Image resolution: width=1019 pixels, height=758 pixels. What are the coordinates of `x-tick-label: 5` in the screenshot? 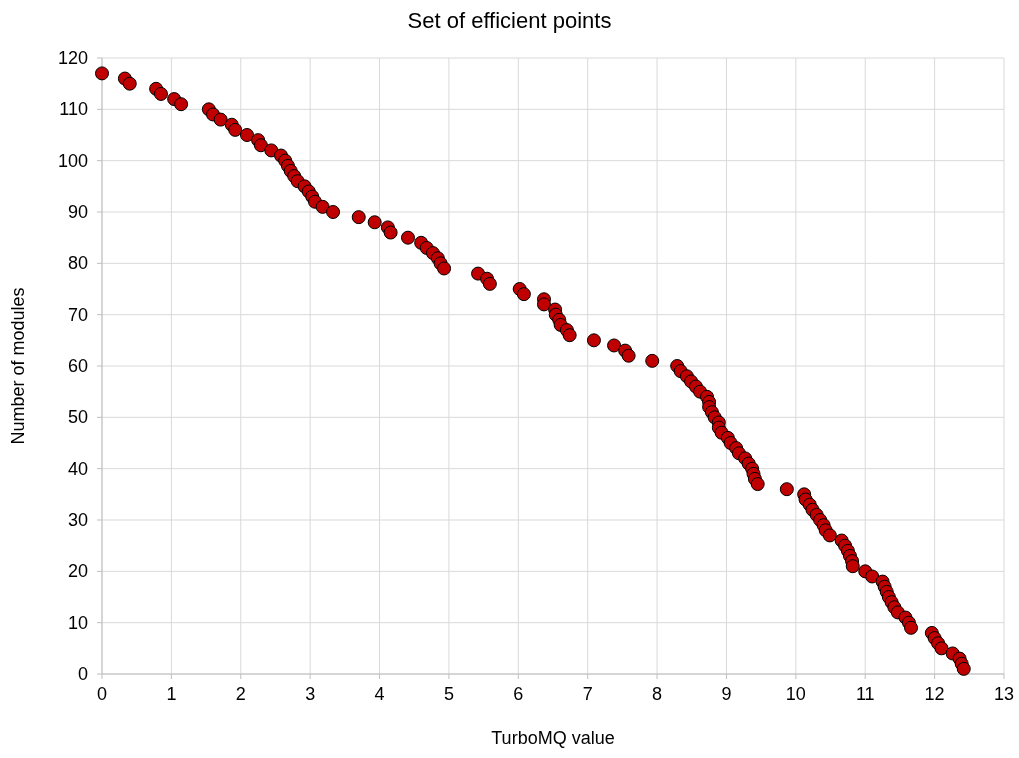 It's located at (448, 694).